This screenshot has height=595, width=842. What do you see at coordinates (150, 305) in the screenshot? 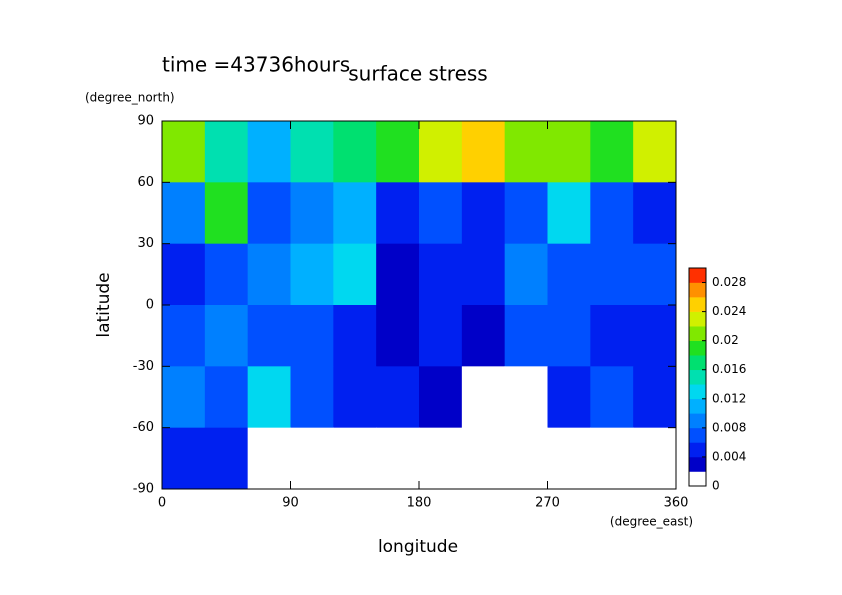
I see `y-tick-label: 0` at bounding box center [150, 305].